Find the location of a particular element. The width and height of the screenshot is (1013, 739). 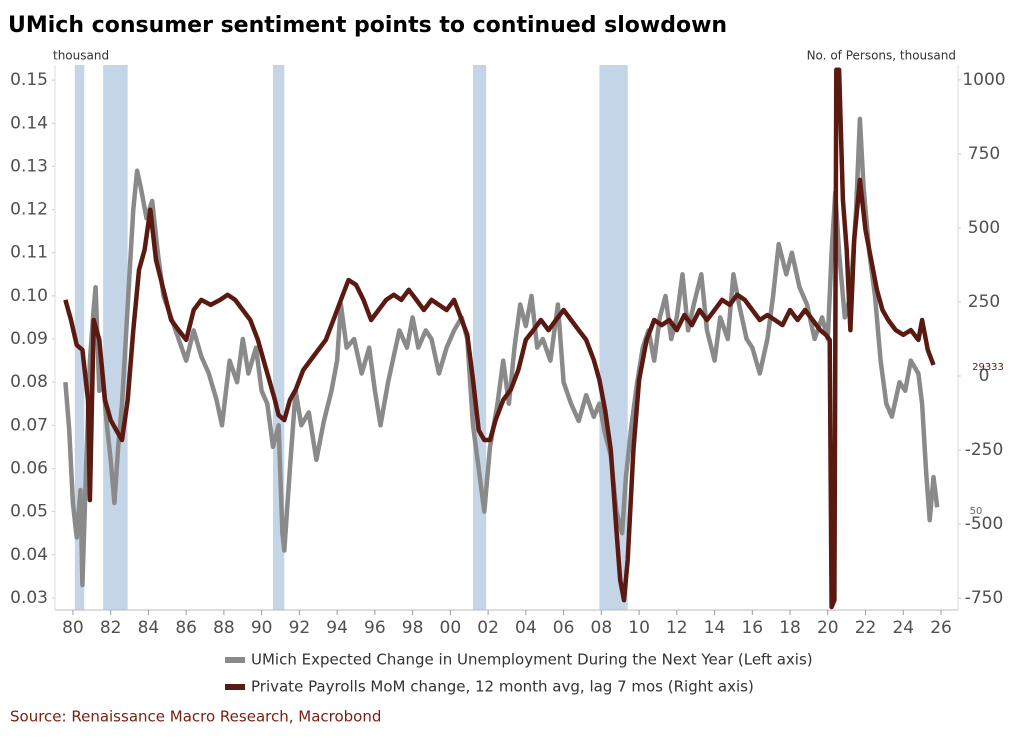

y-tick-label: 0.14 is located at coordinates (29, 123).